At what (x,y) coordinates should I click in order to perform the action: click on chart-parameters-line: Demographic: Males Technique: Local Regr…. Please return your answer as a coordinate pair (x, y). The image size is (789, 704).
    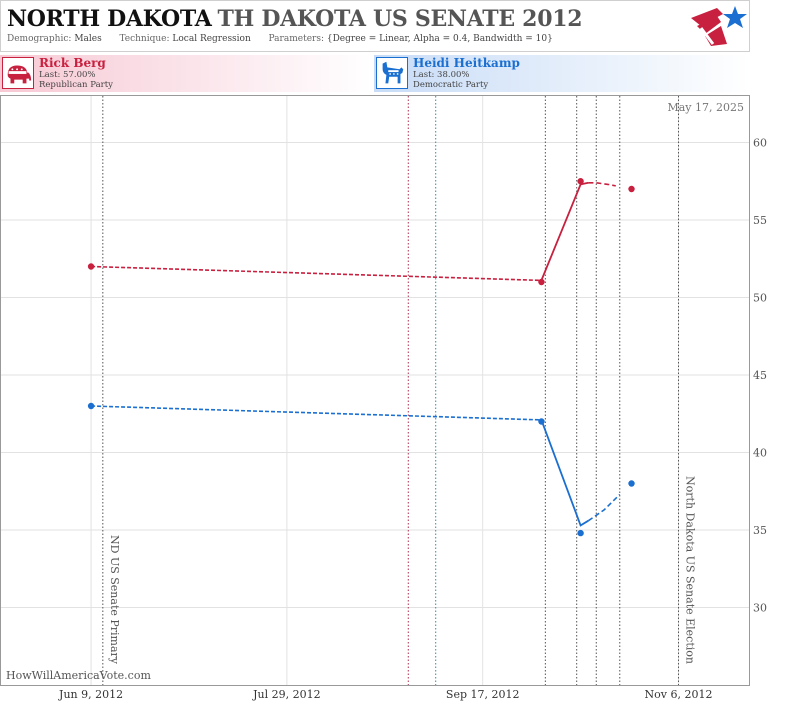
    Looking at the image, I should click on (280, 39).